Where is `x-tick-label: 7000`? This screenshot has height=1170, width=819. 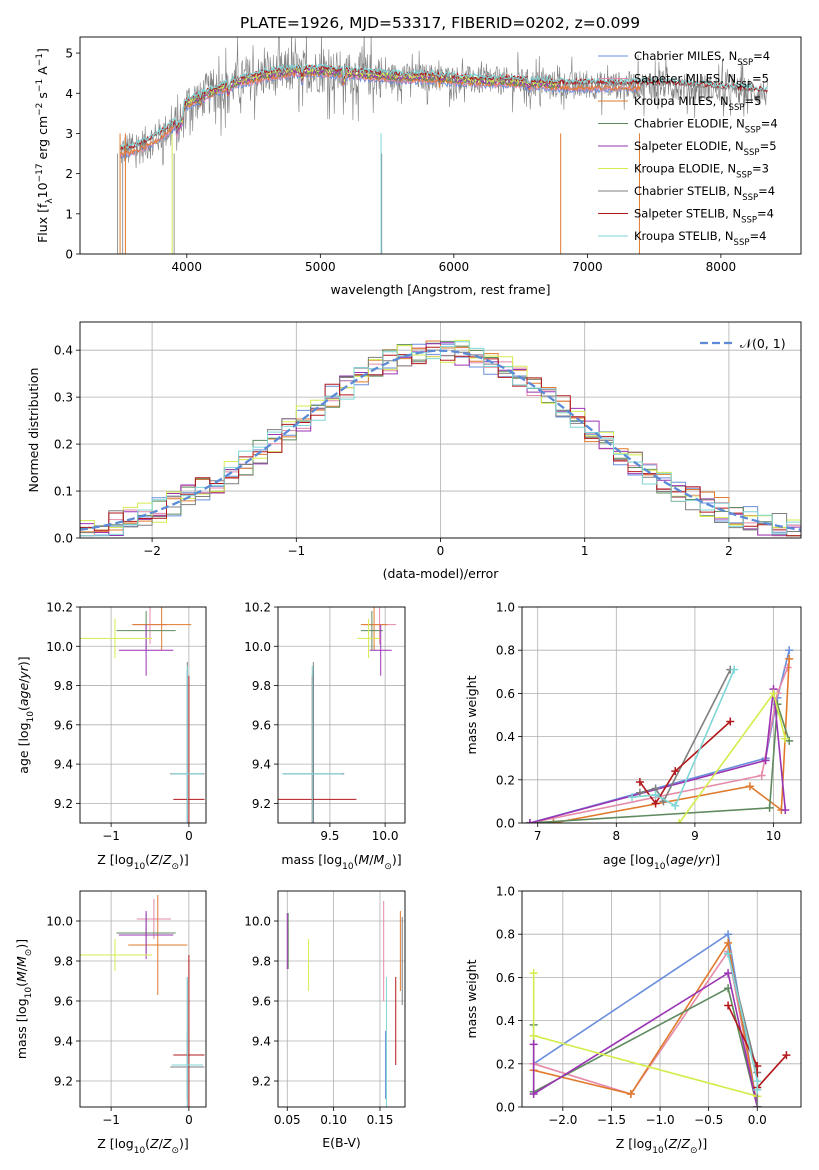 x-tick-label: 7000 is located at coordinates (587, 267).